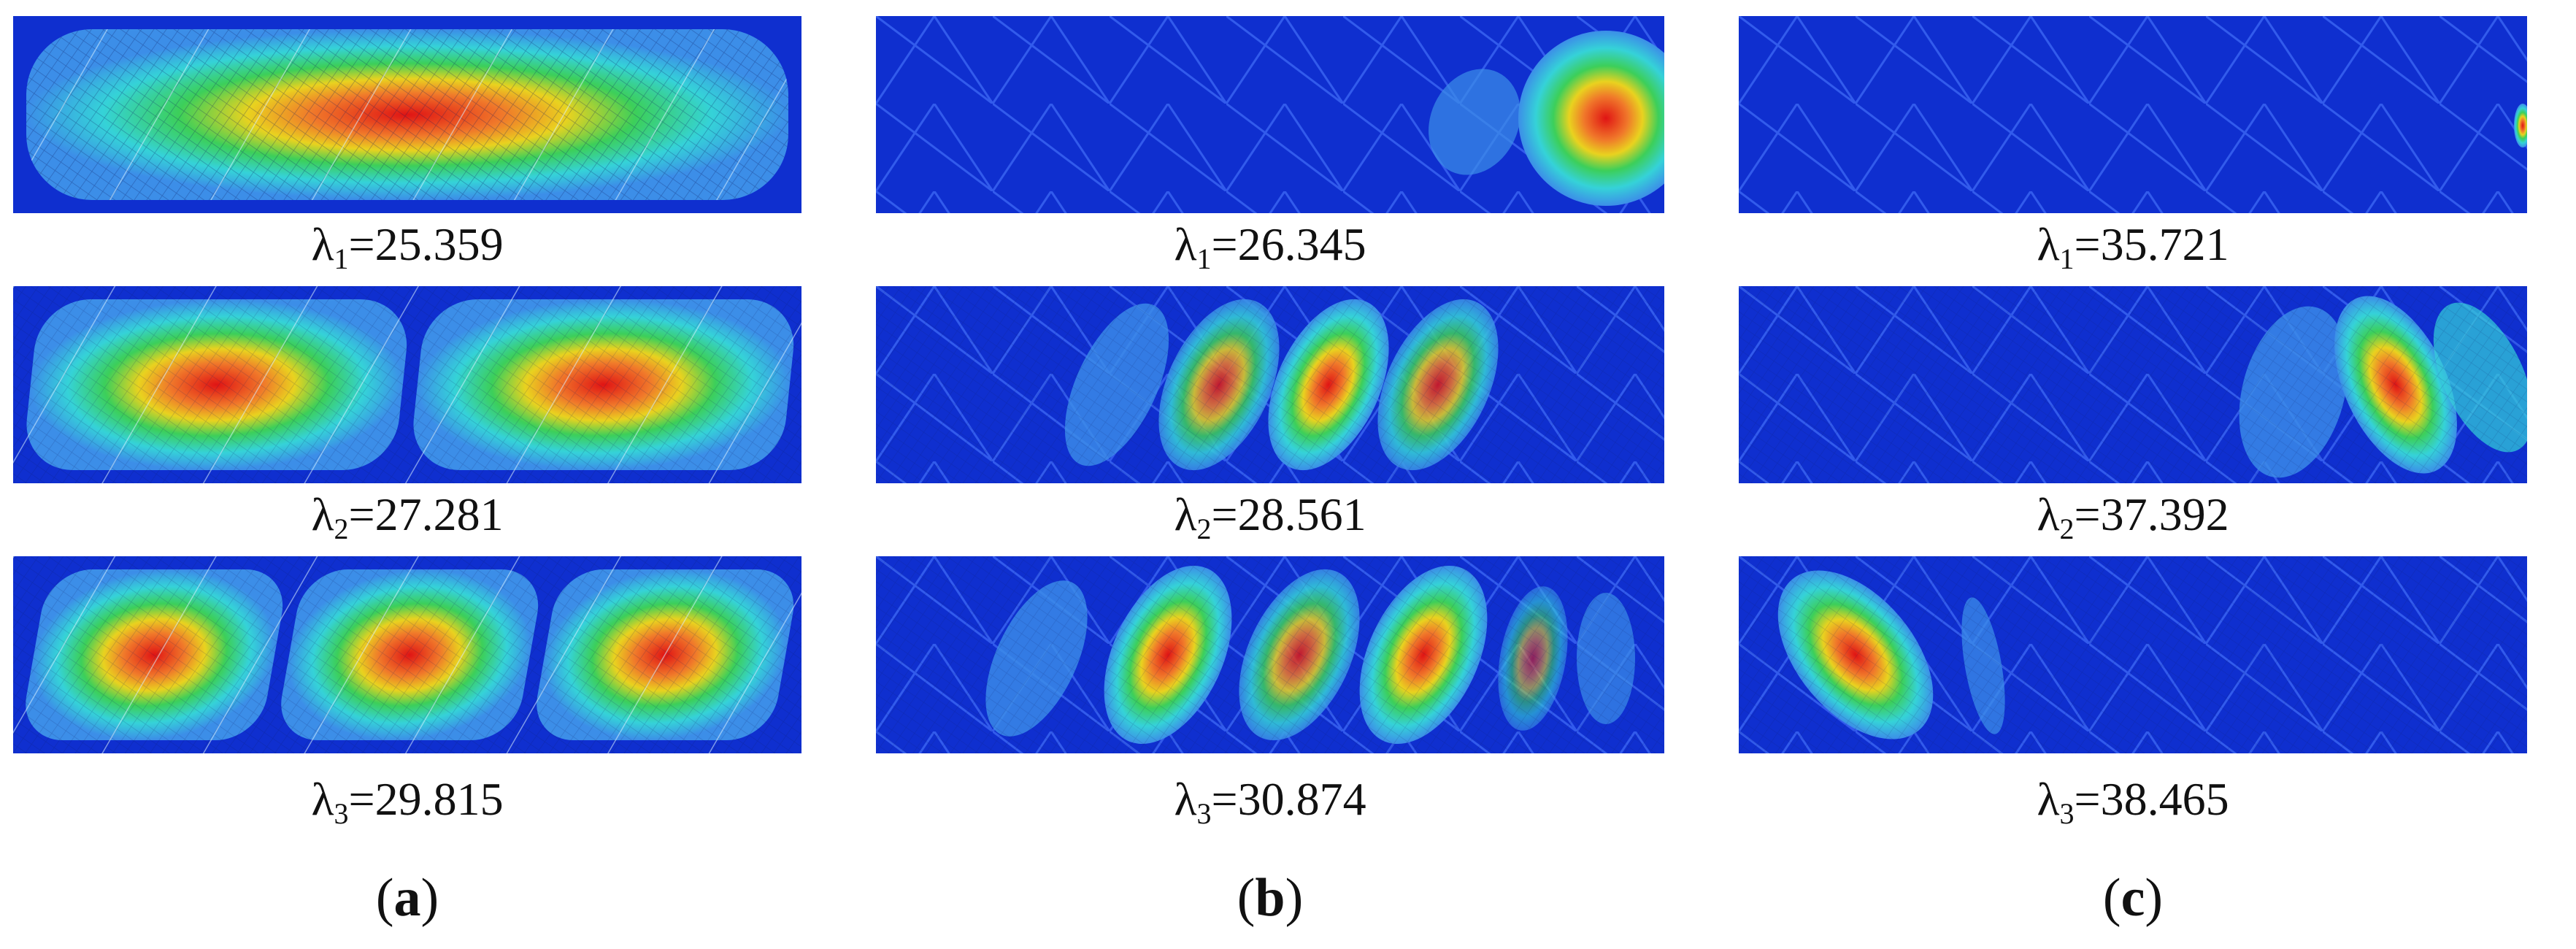 Image resolution: width=2576 pixels, height=949 pixels. What do you see at coordinates (2133, 654) in the screenshot?
I see `mode-panel-c3` at bounding box center [2133, 654].